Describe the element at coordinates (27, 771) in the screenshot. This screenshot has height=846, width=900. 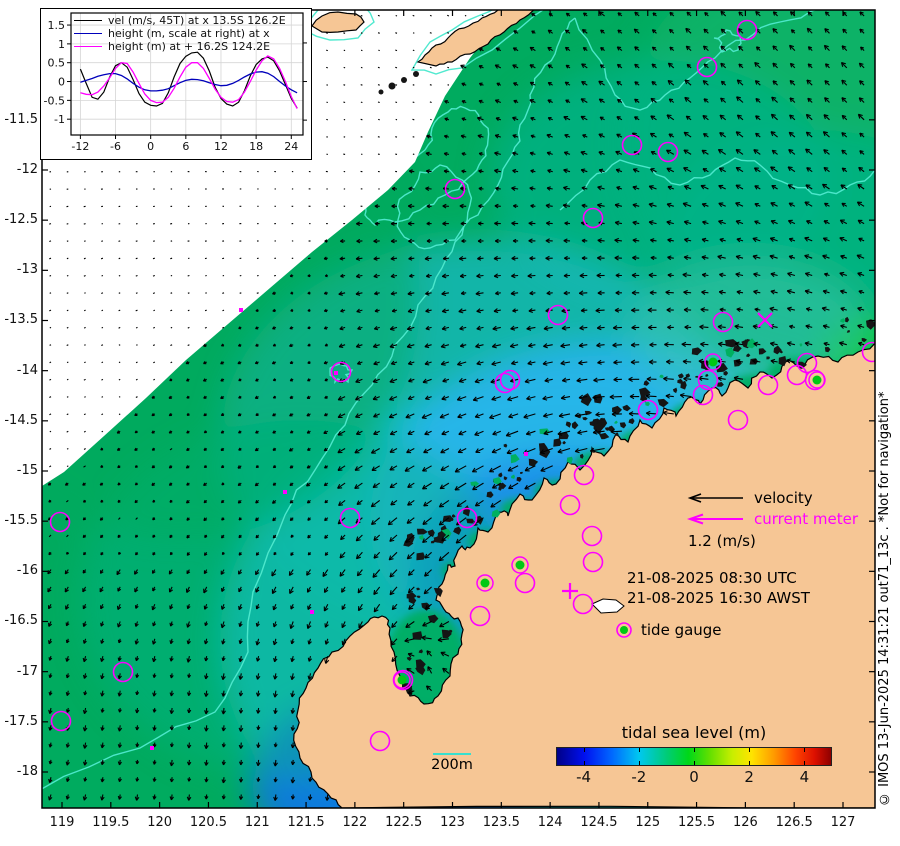
I see `latitude-tick-label: -18` at that location.